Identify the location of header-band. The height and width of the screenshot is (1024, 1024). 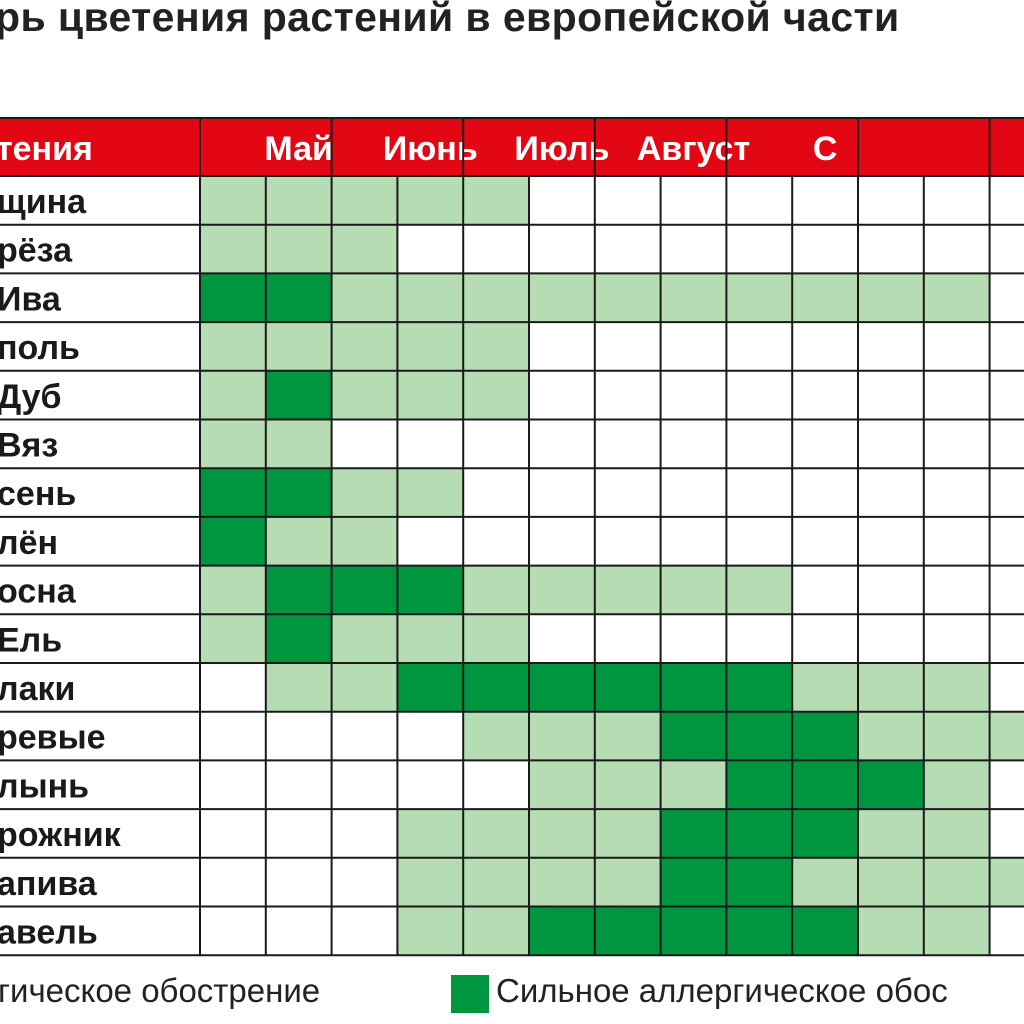
(512, 147).